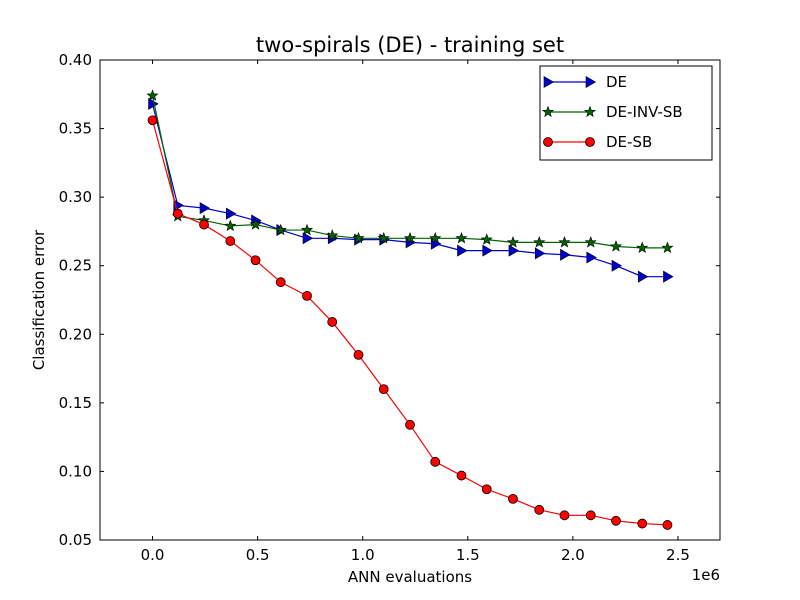 The width and height of the screenshot is (800, 600). I want to click on x-offset-text: 1e6, so click(706, 575).